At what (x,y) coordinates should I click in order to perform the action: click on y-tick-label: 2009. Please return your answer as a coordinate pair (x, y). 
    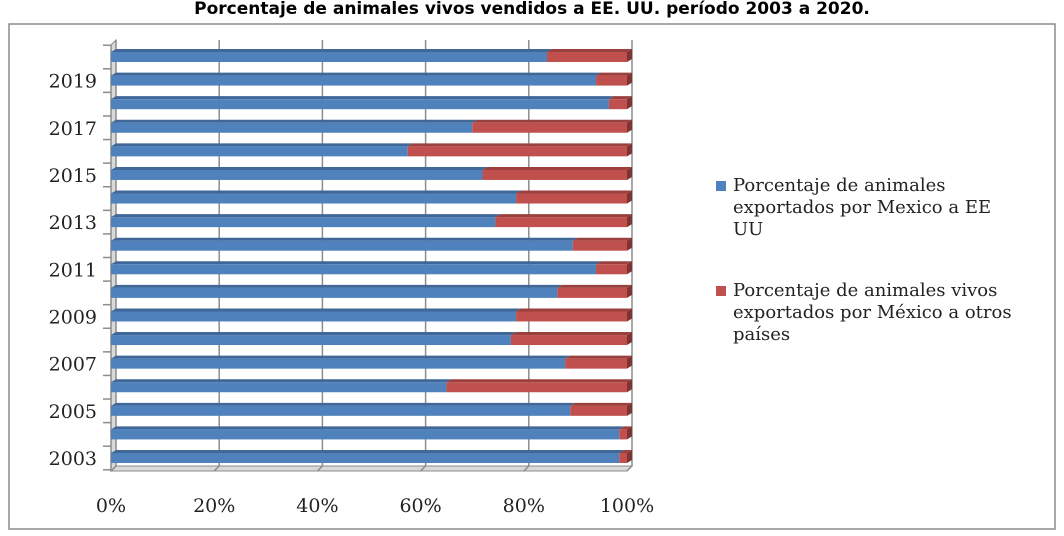
    Looking at the image, I should click on (73, 317).